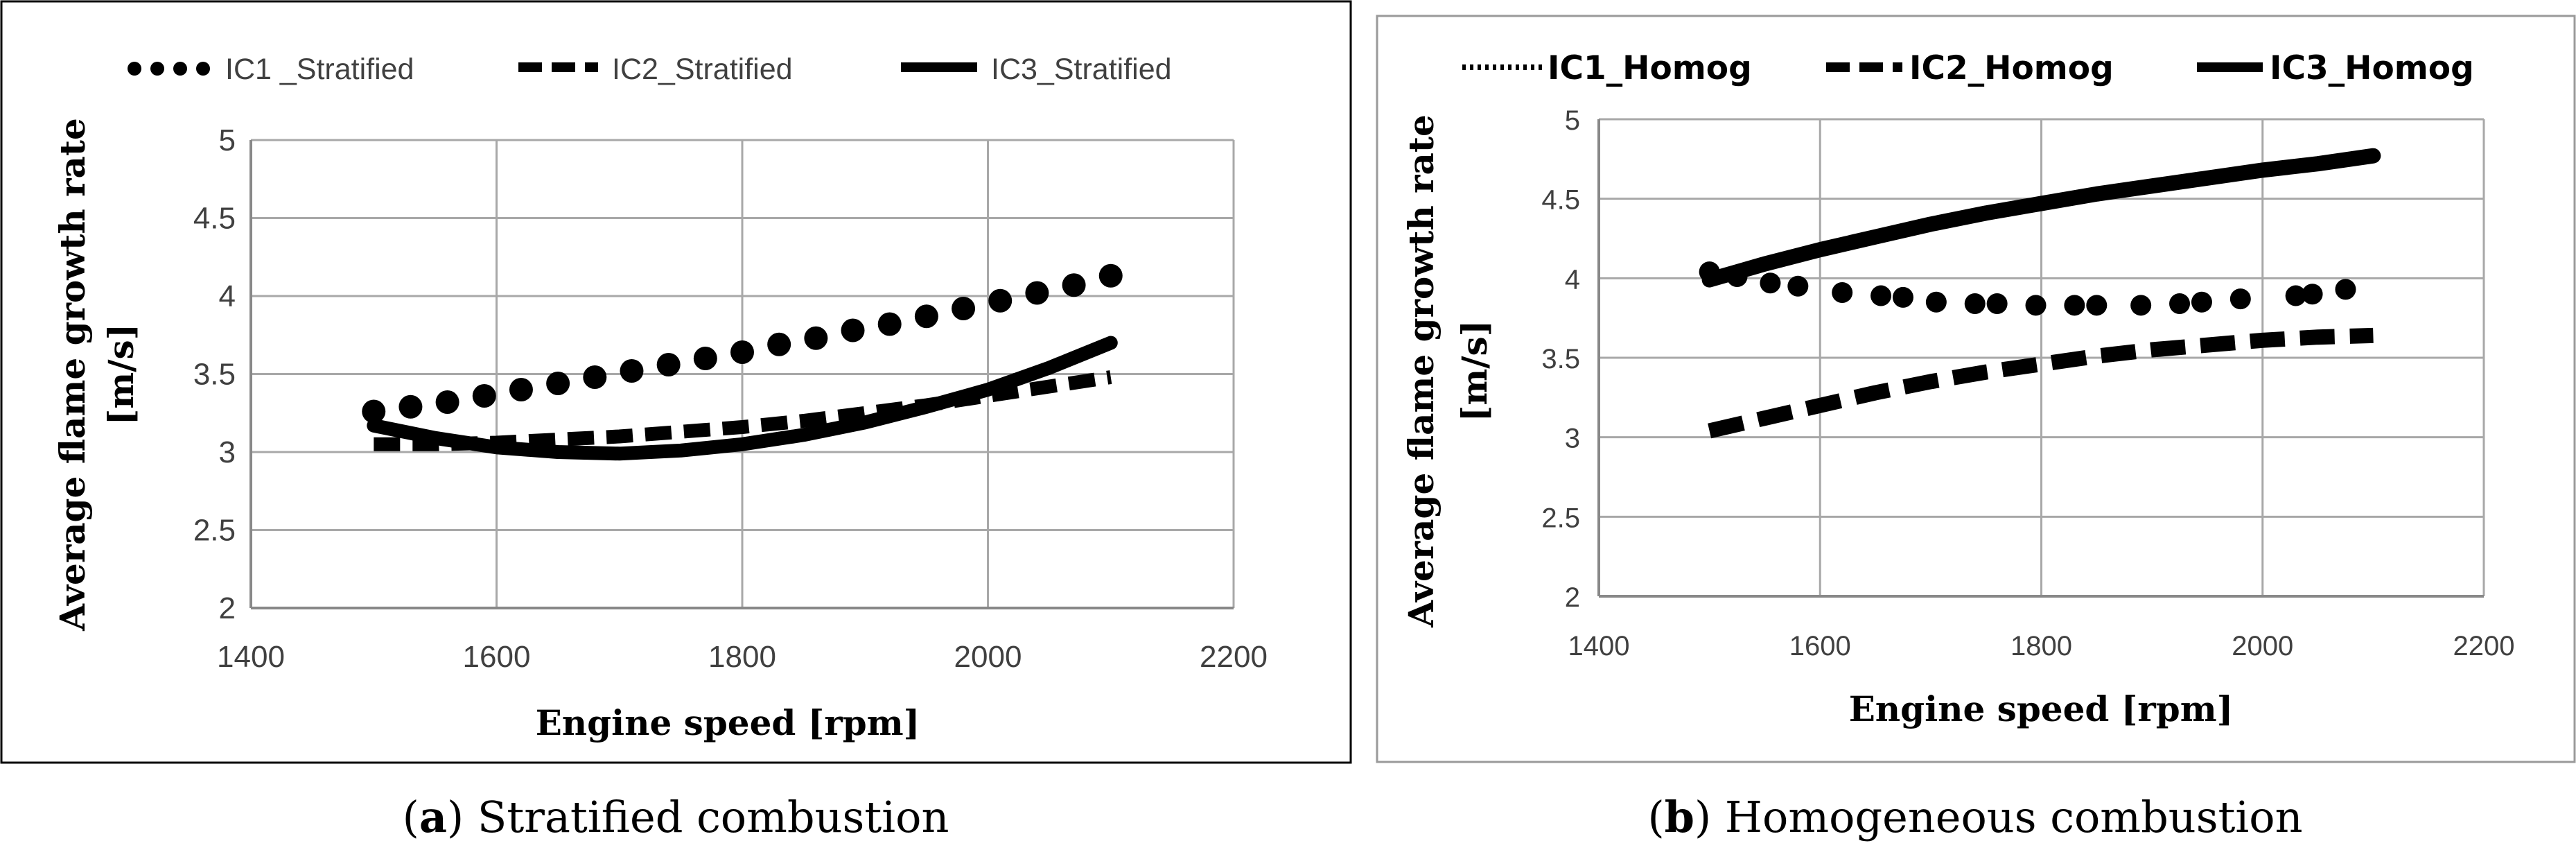 This screenshot has width=2576, height=859. I want to click on panel-caption: (b) Homogeneous combustion, so click(1974, 817).